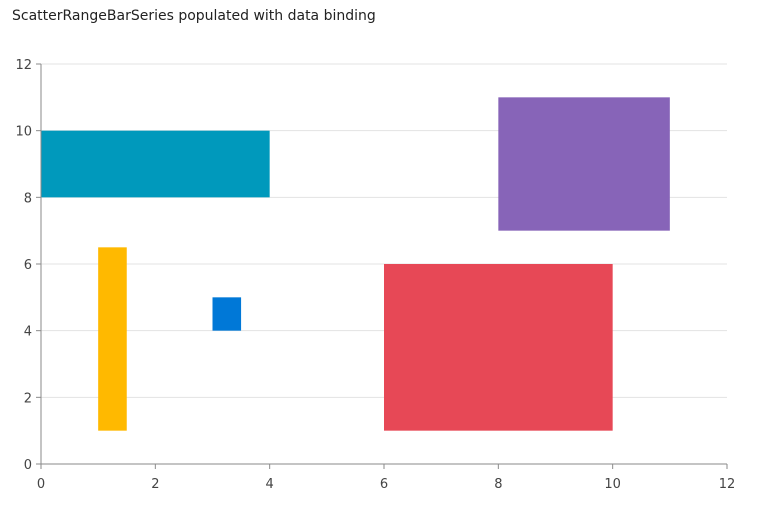 The width and height of the screenshot is (757, 511). Describe the element at coordinates (28, 198) in the screenshot. I see `y-tick-label: 8` at that location.